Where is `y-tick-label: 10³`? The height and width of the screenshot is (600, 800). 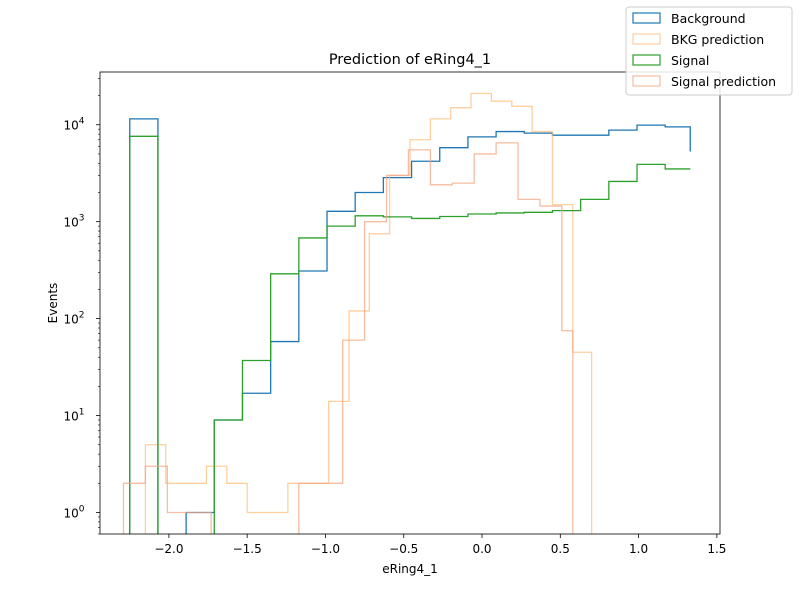 y-tick-label: 10³ is located at coordinates (73, 222).